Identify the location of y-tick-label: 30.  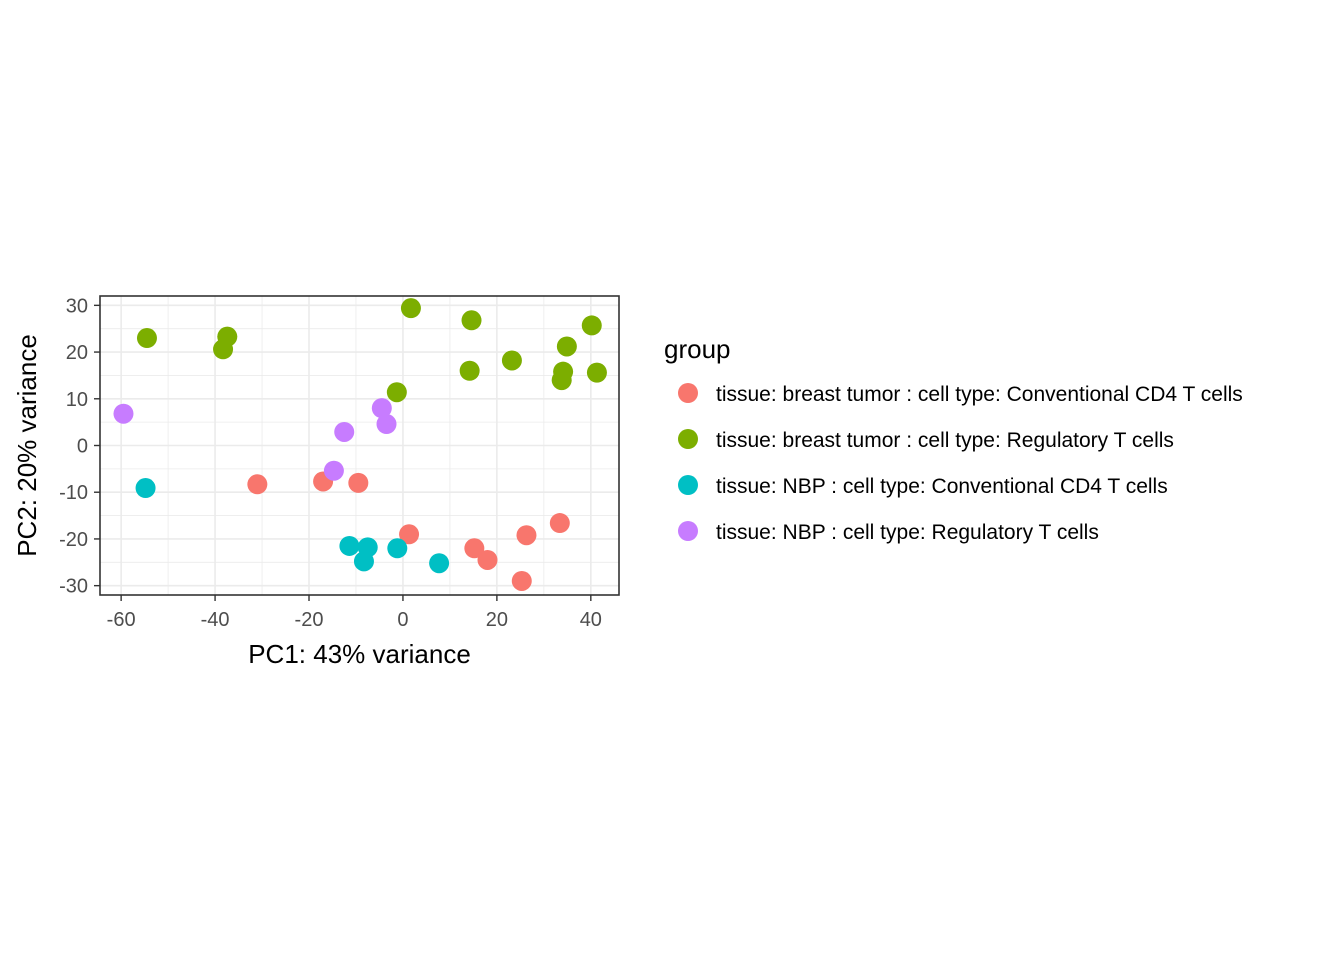
(77, 306).